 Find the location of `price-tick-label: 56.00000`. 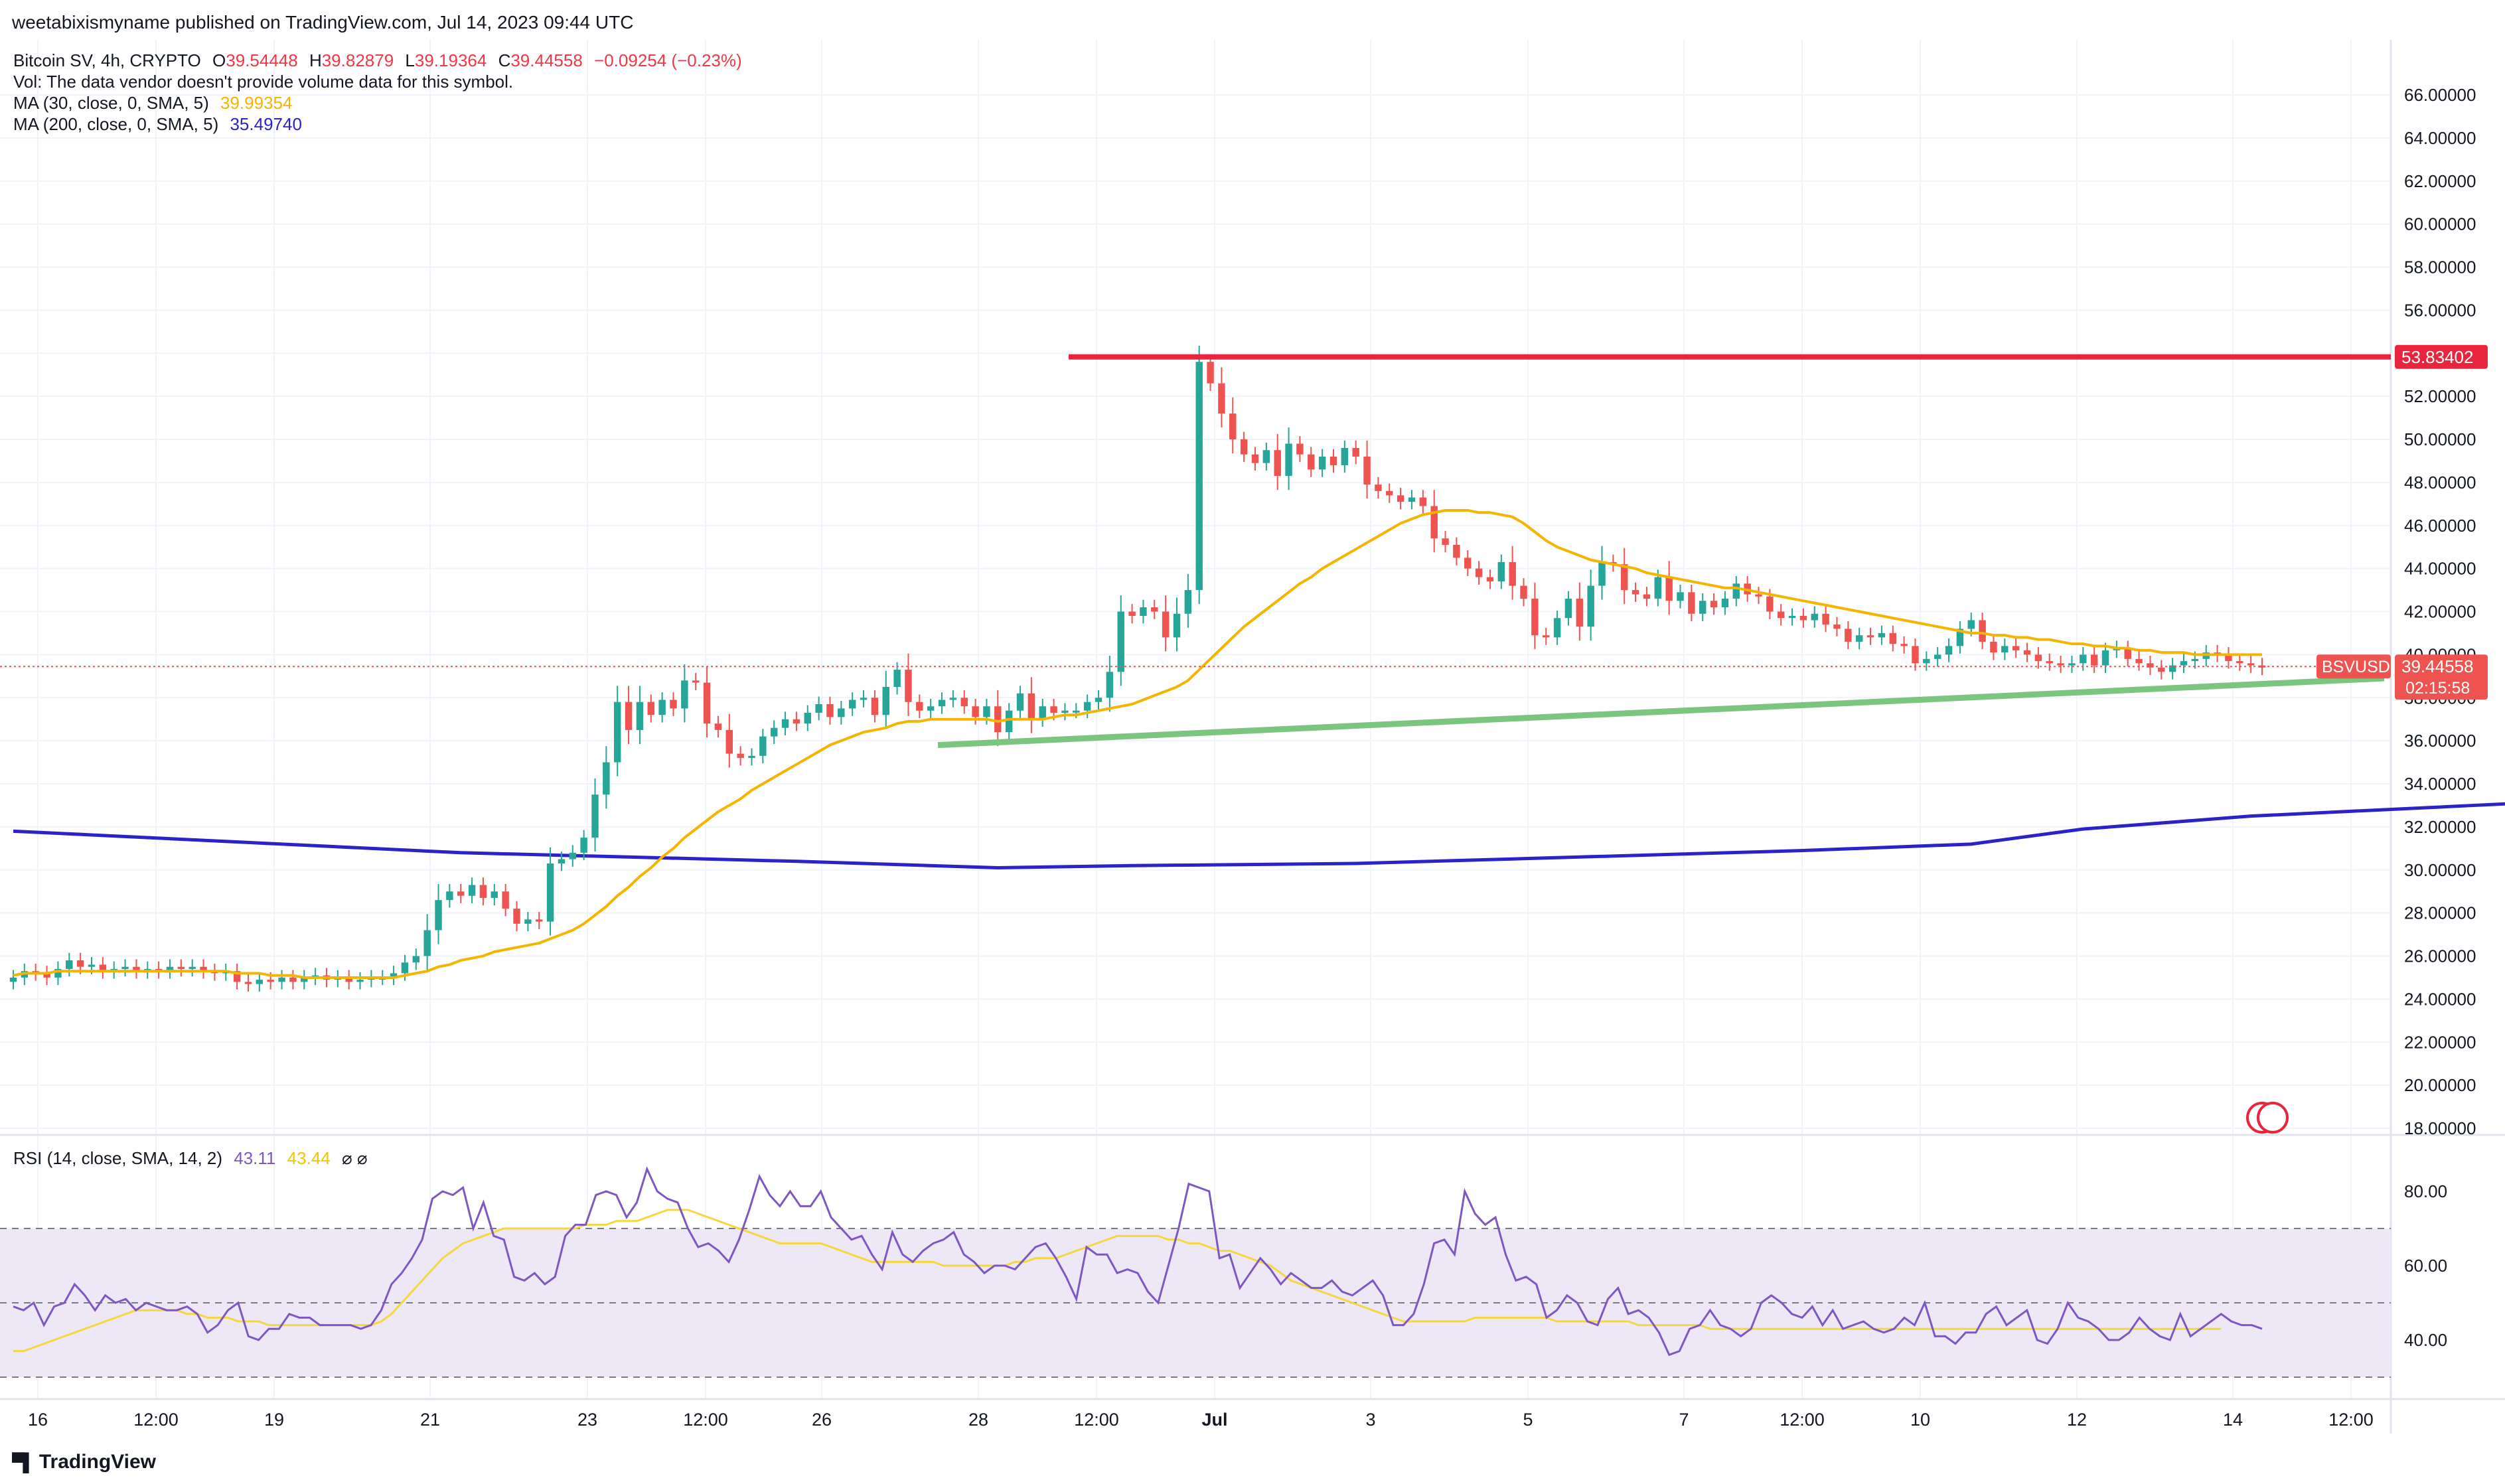

price-tick-label: 56.00000 is located at coordinates (2440, 310).